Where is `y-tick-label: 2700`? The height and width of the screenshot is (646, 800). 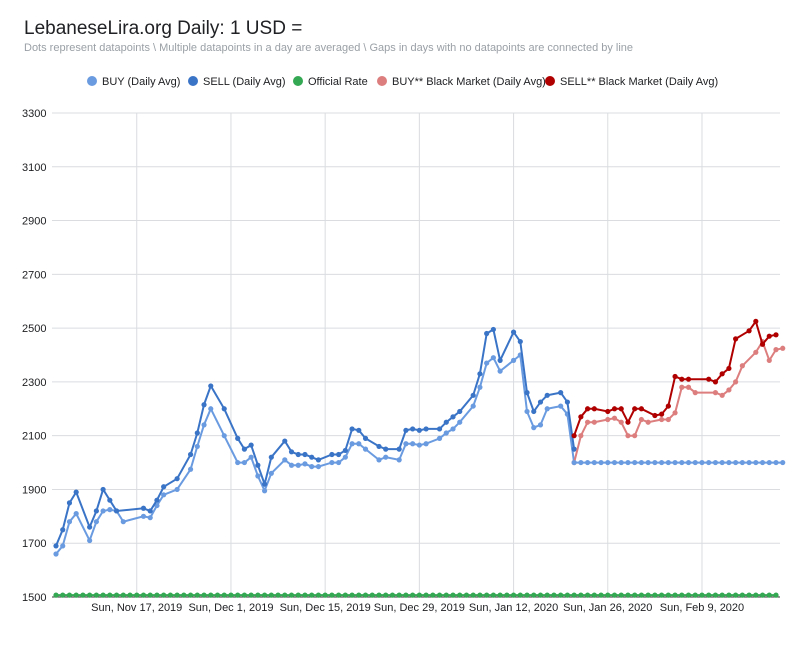 y-tick-label: 2700 is located at coordinates (34, 275).